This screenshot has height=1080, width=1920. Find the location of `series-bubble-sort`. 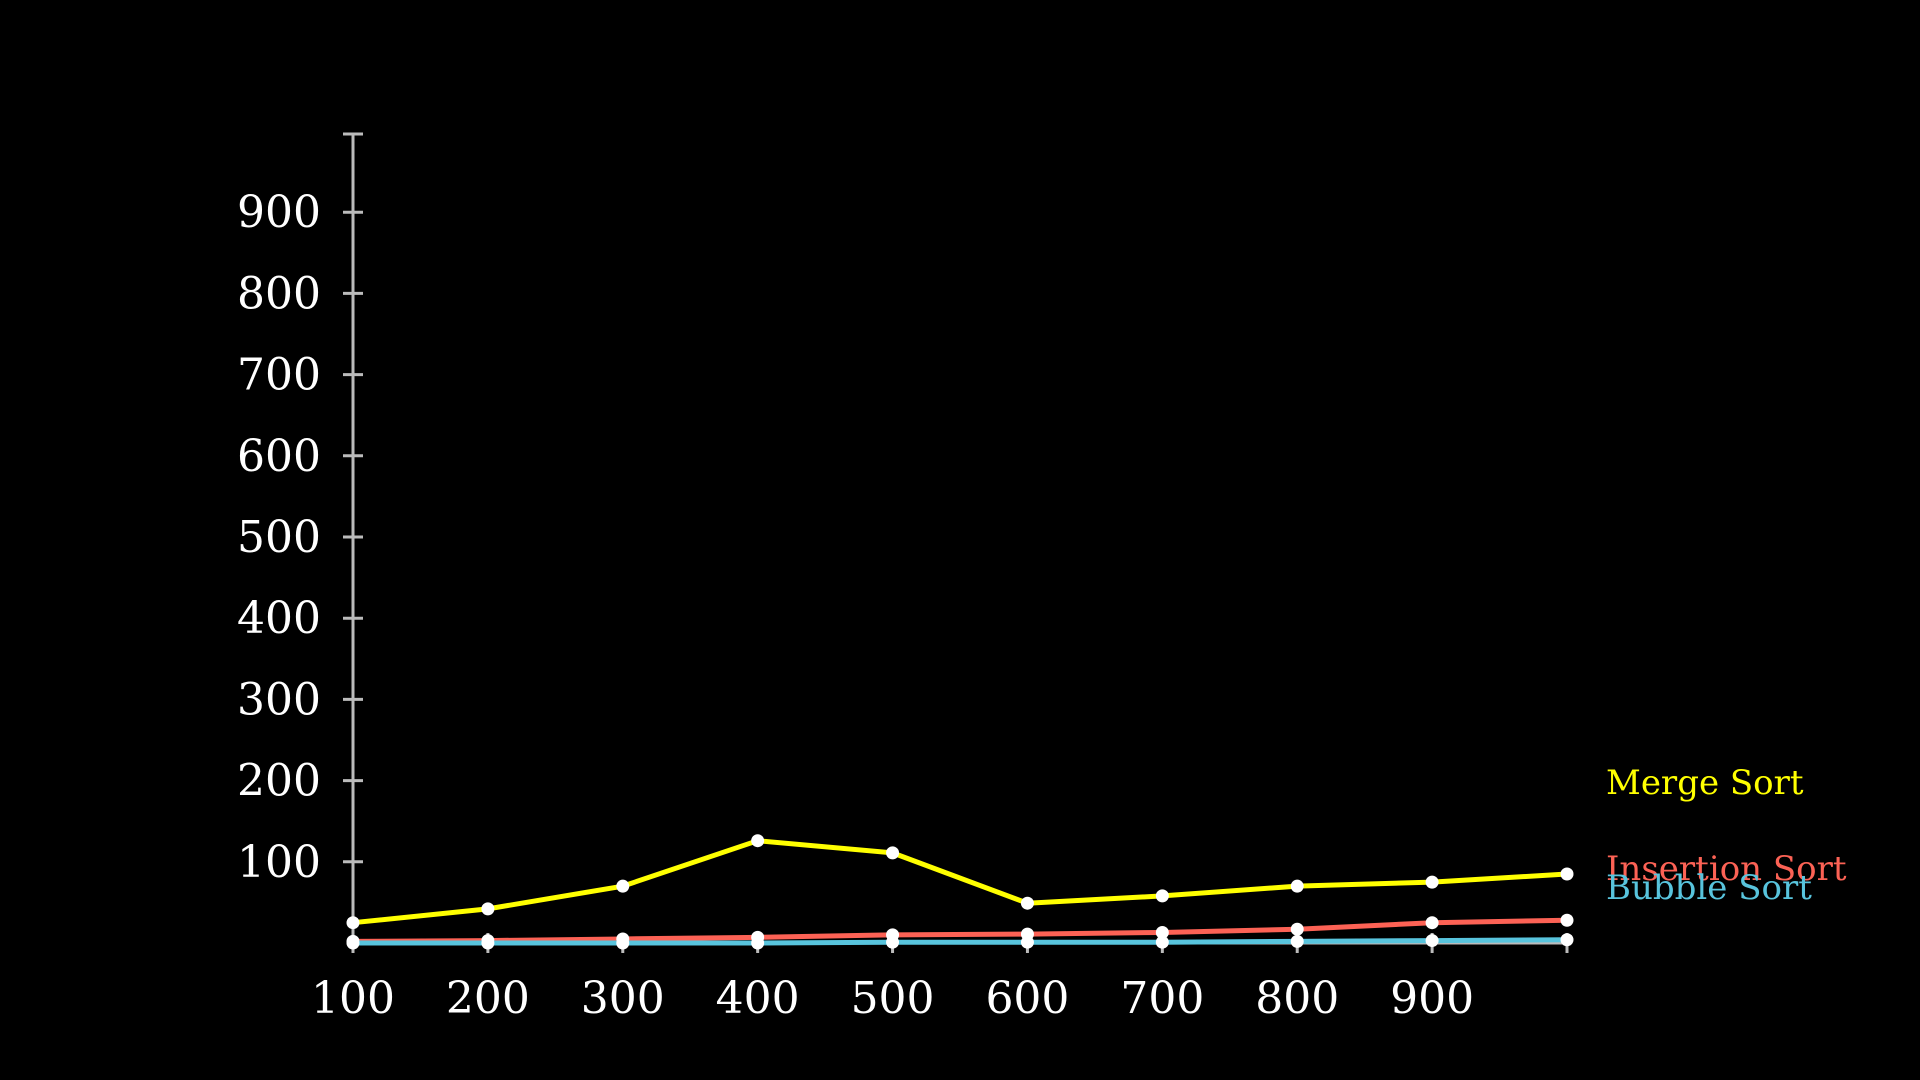

series-bubble-sort is located at coordinates (960, 941).